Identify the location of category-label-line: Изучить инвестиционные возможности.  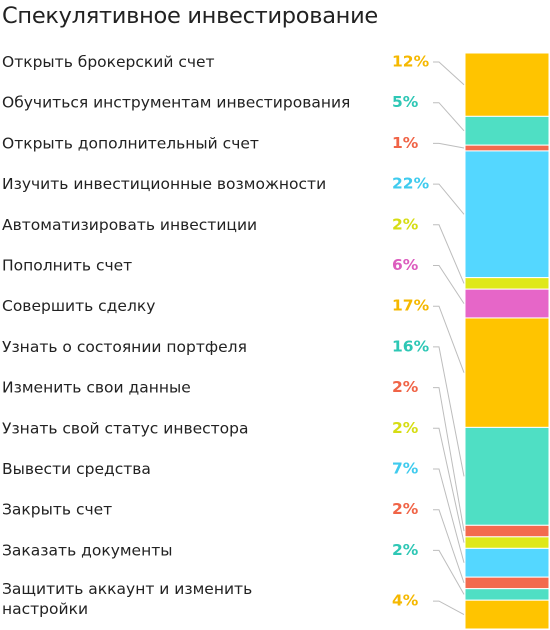
(164, 184).